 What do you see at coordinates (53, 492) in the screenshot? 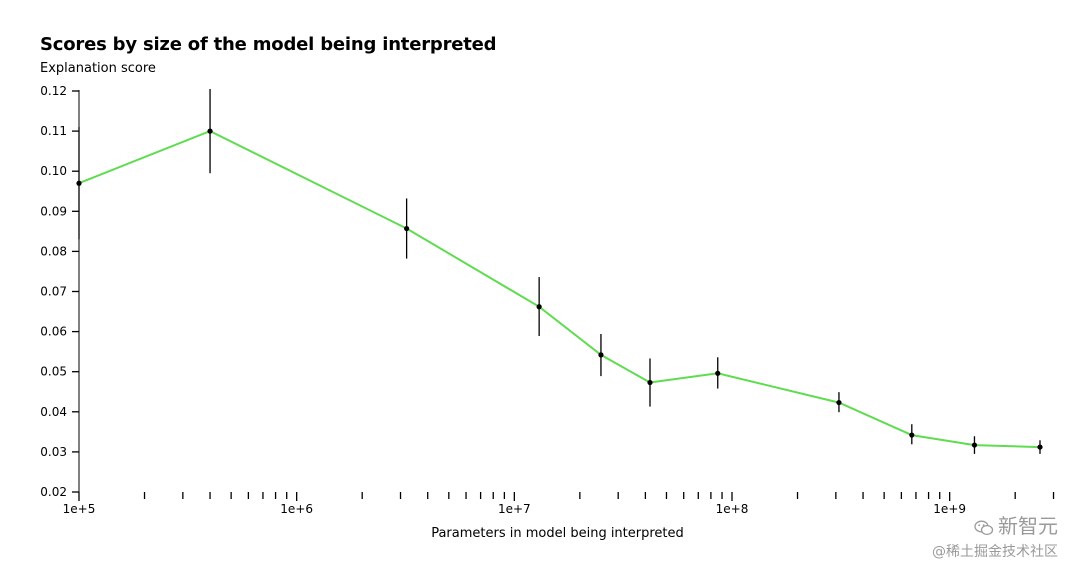
I see `y-tick-label: 0.02` at bounding box center [53, 492].